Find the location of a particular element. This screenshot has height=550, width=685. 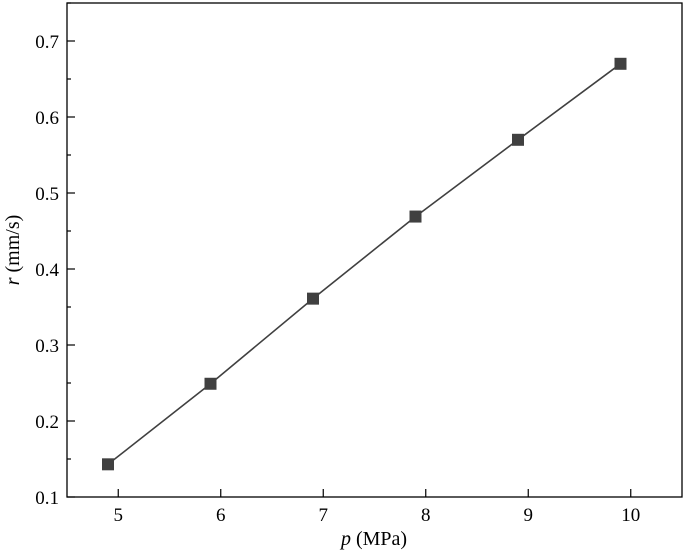

y-tick-label: 0.7 is located at coordinates (47, 42).